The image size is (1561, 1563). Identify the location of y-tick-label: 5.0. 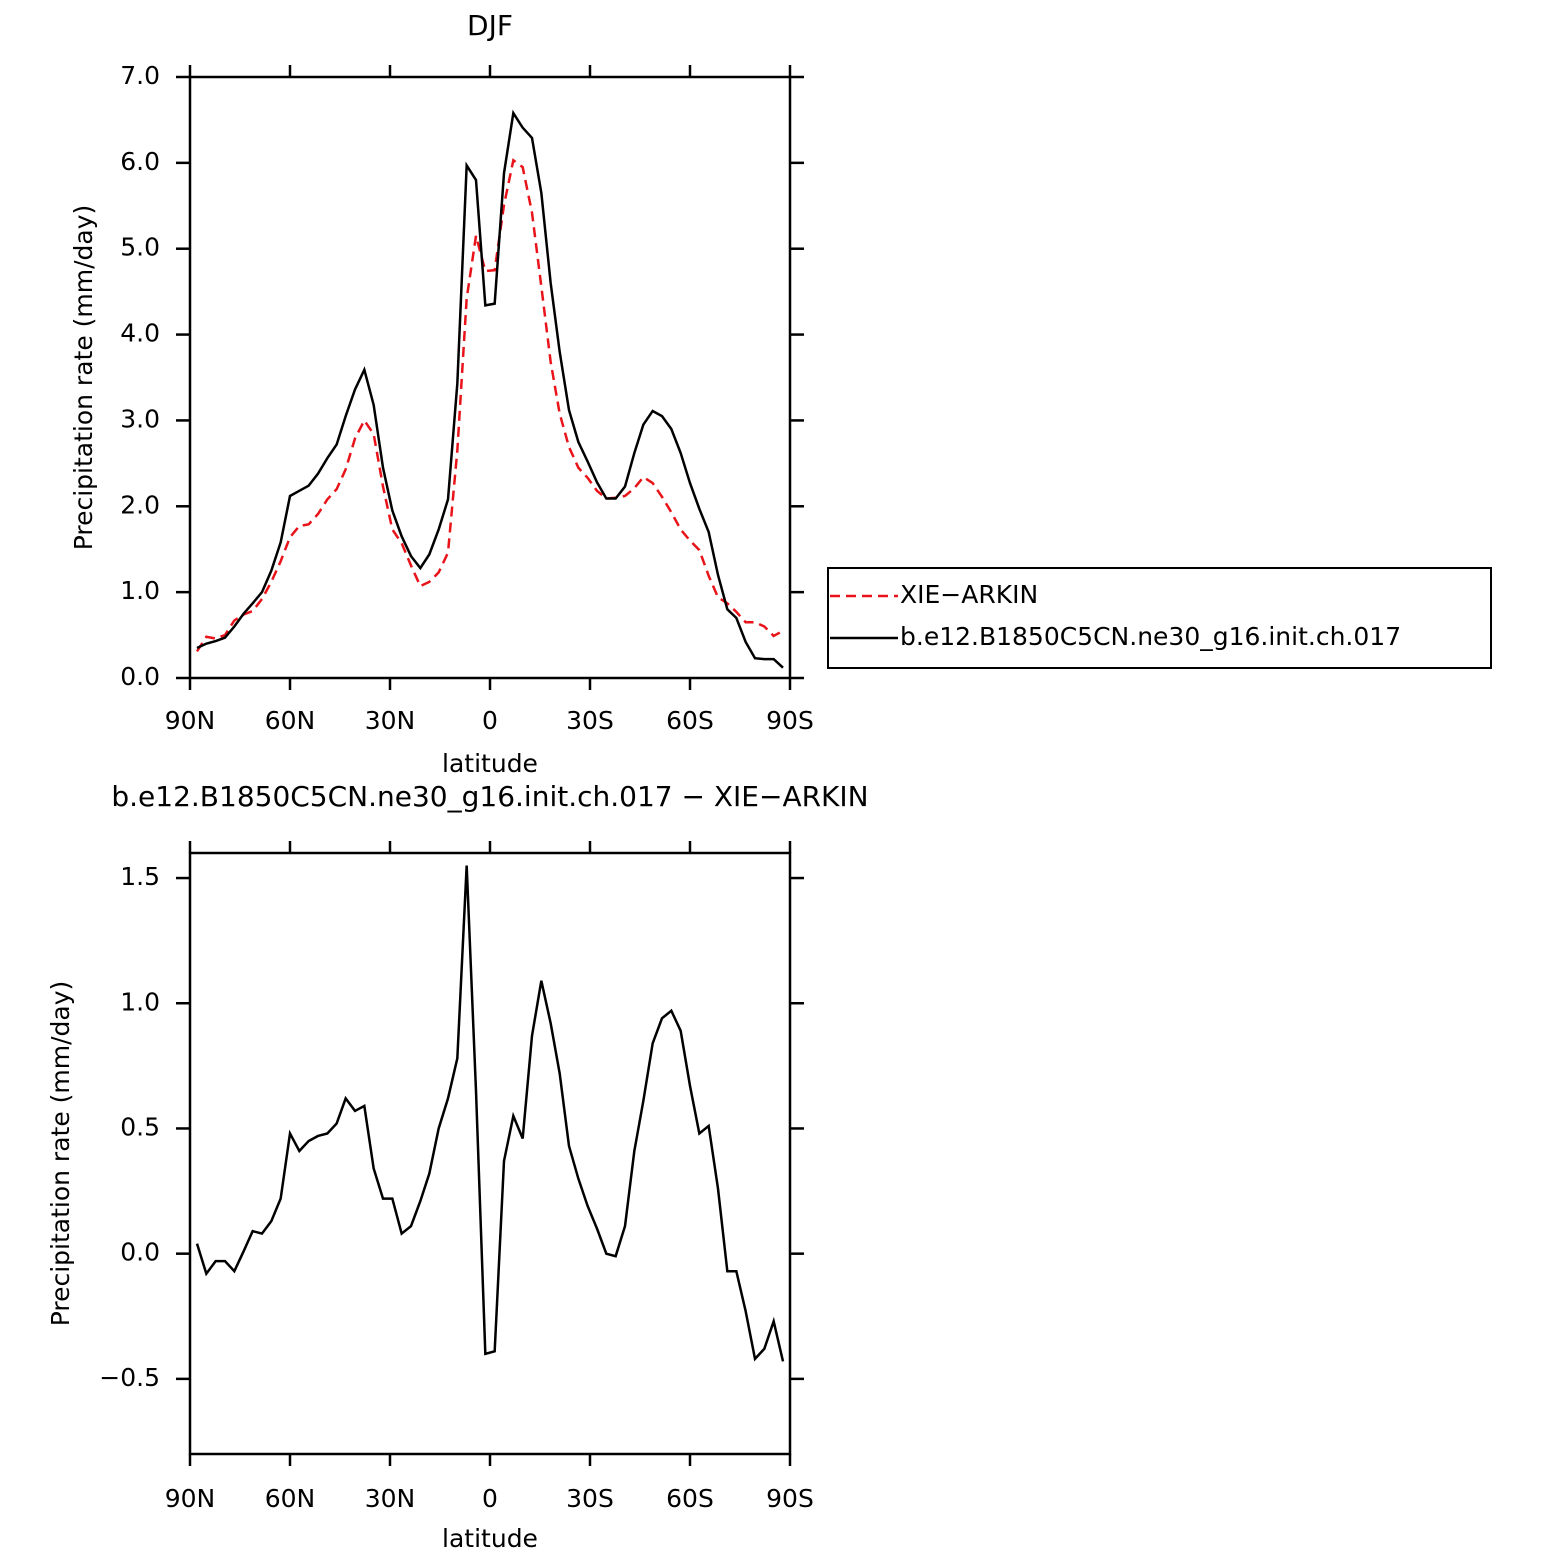
(140, 247).